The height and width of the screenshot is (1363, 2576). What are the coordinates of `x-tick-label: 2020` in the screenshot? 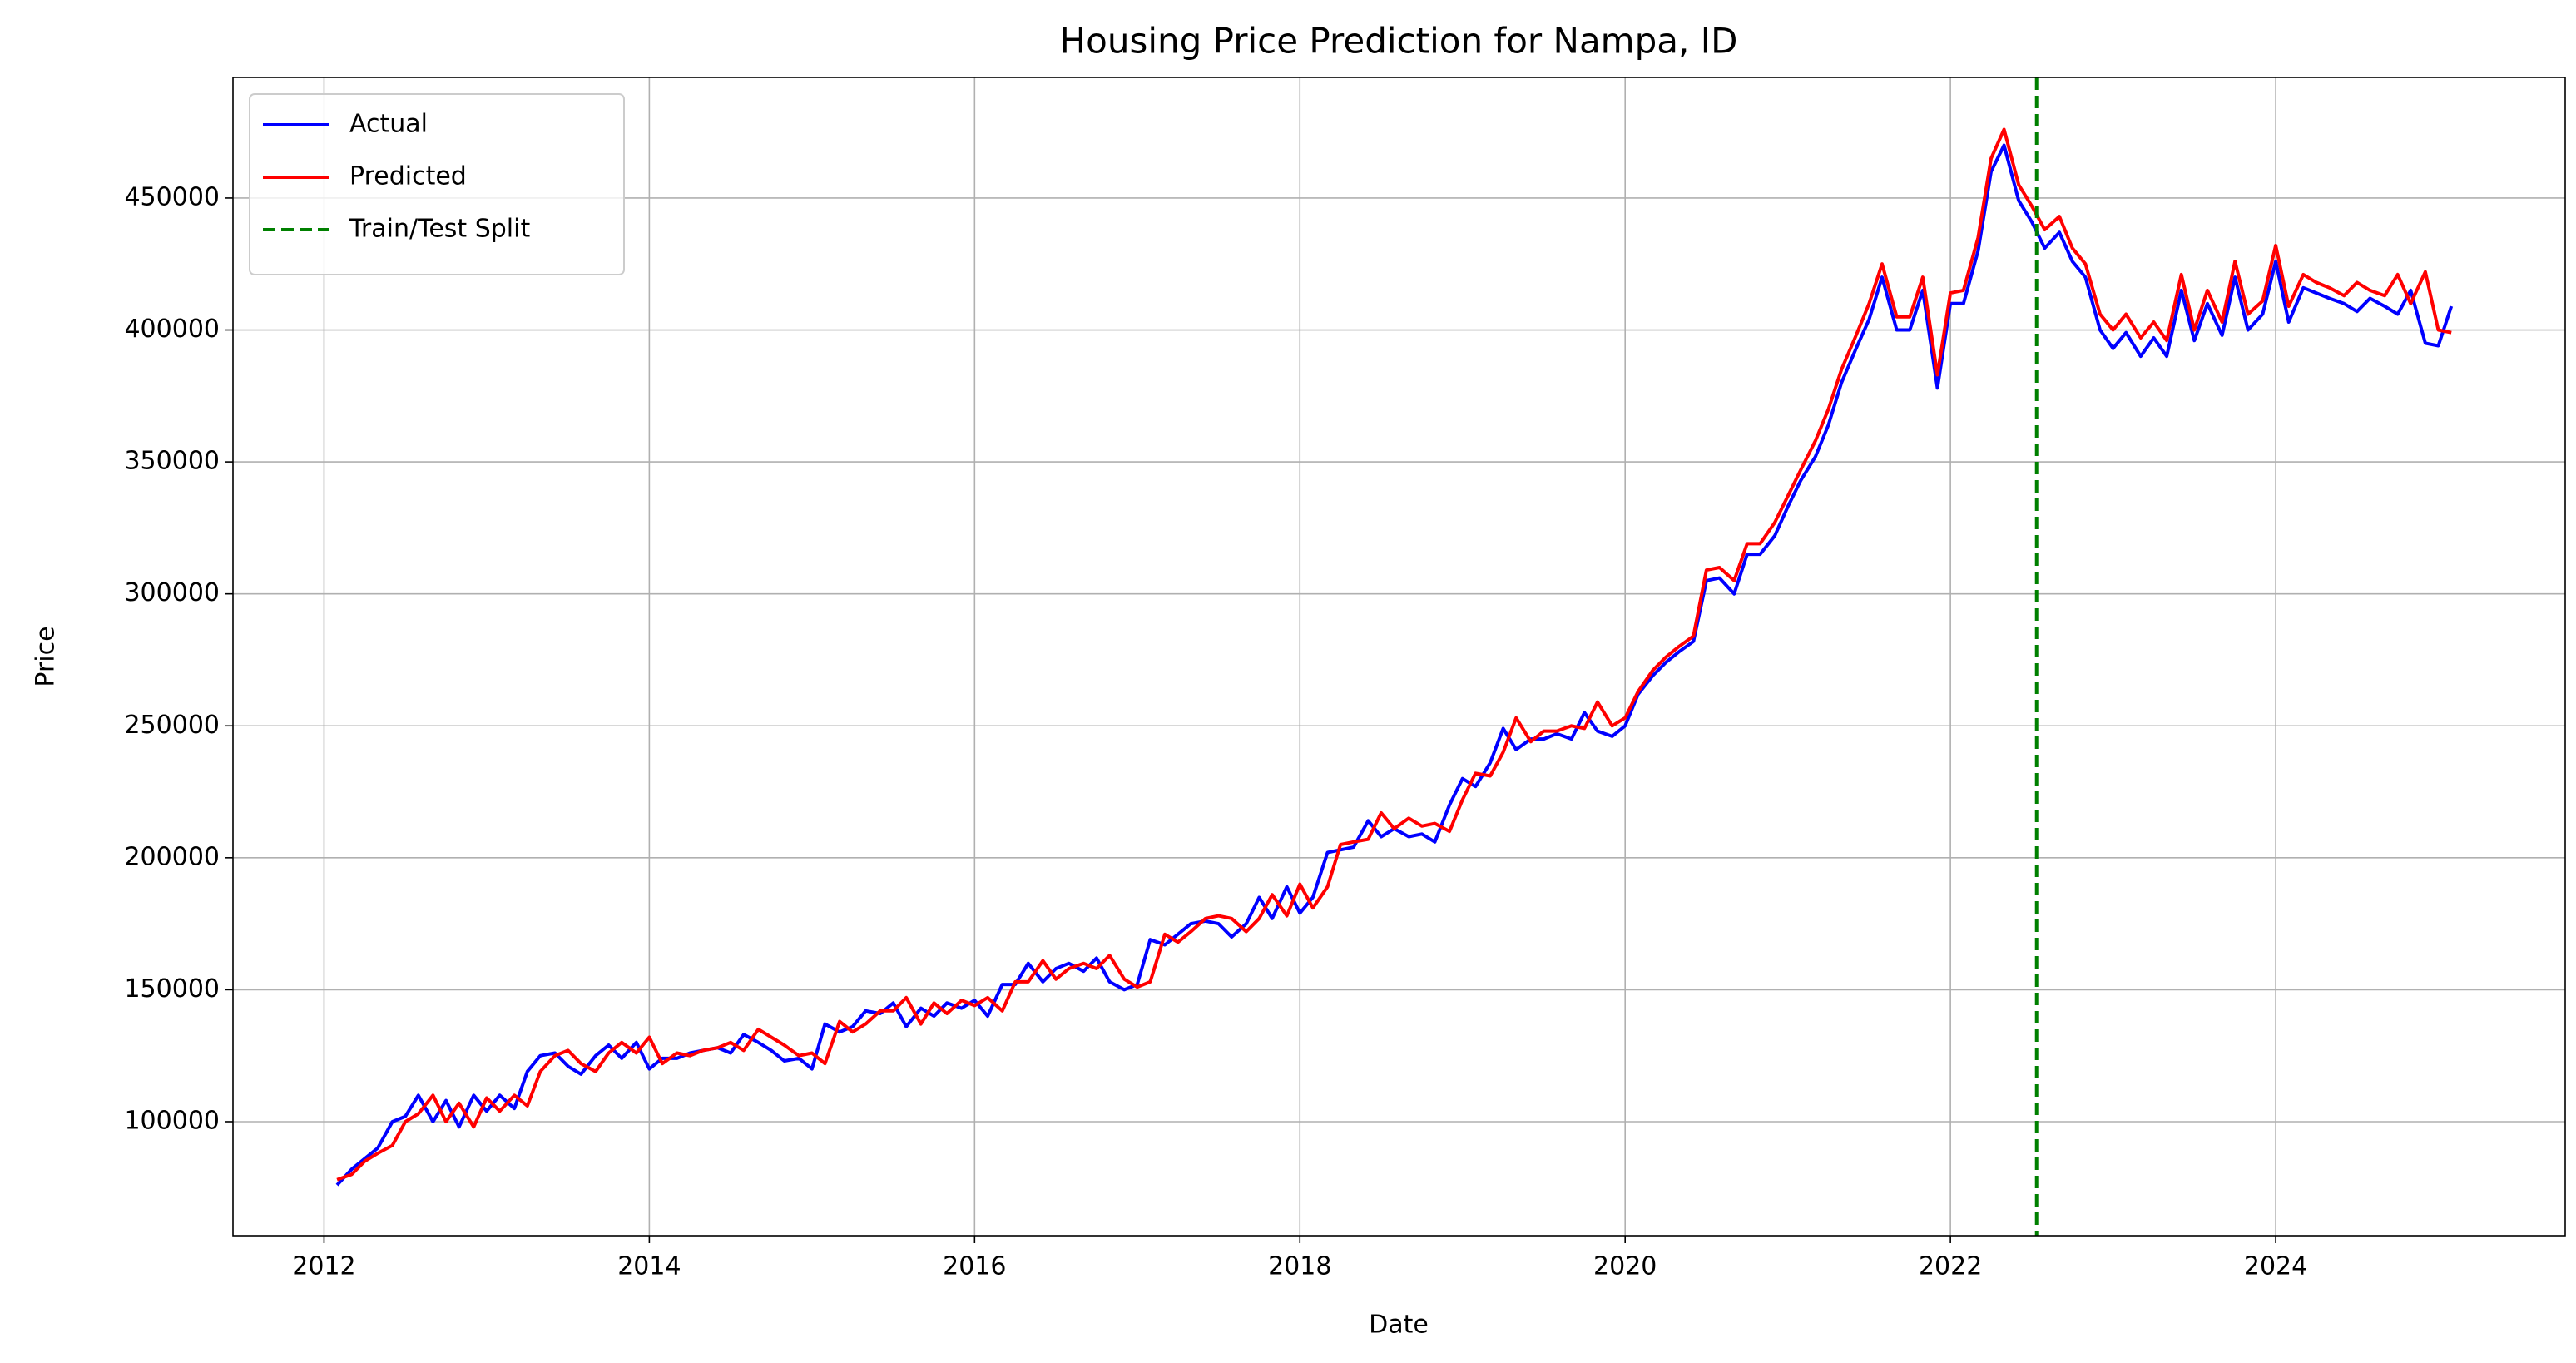 It's located at (1625, 1267).